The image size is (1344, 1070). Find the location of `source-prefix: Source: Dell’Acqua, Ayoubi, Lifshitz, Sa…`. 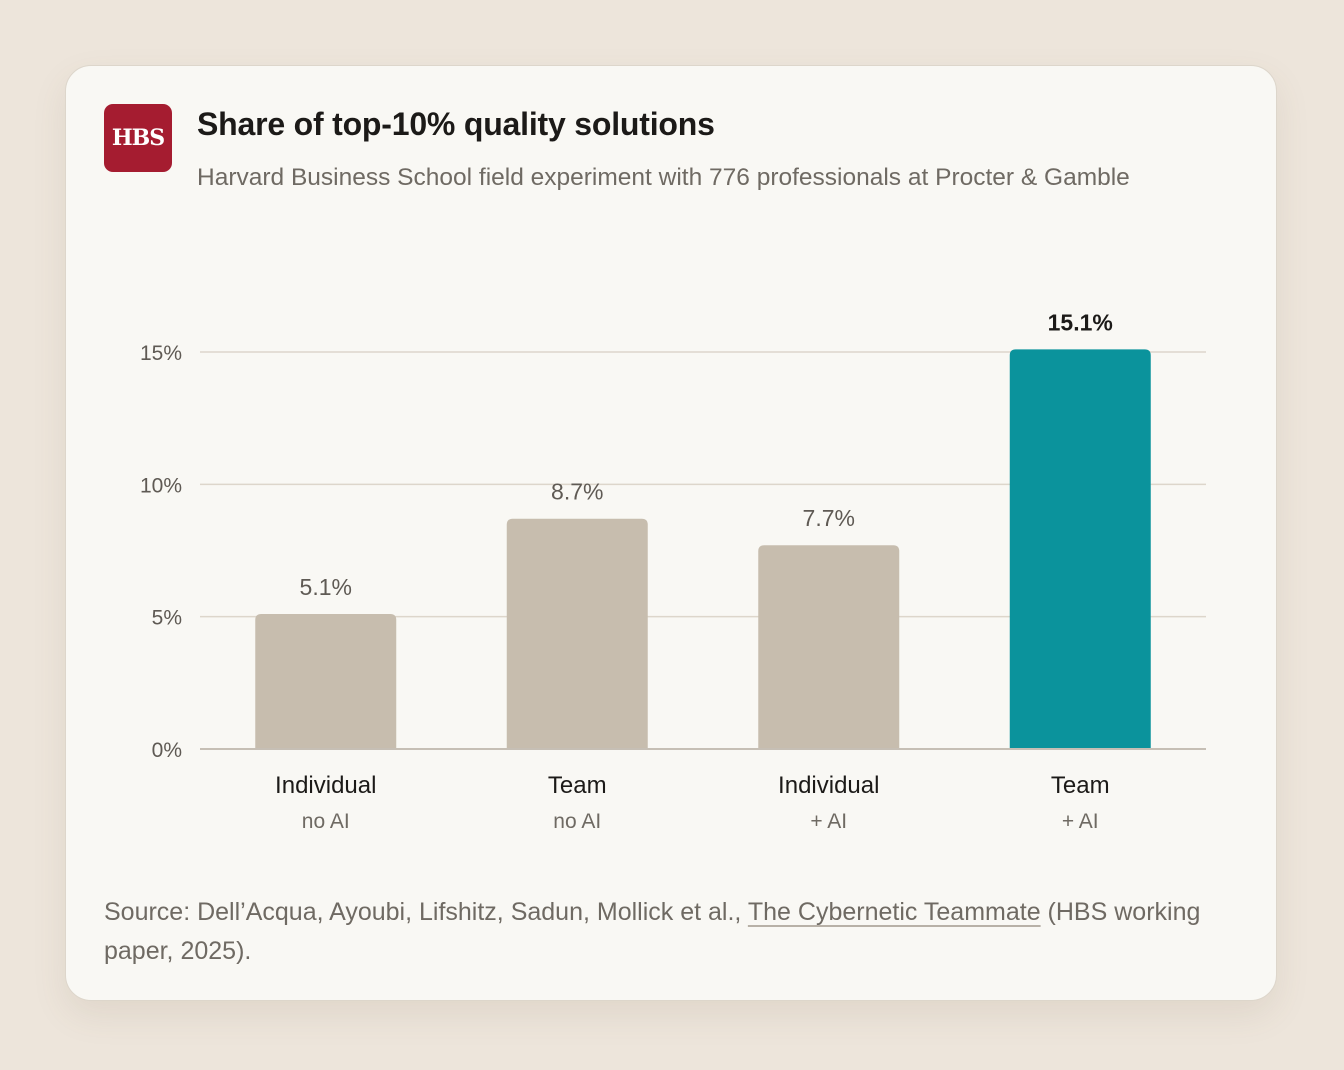

source-prefix: Source: Dell’Acqua, Ayoubi, Lifshitz, Sa… is located at coordinates (426, 912).